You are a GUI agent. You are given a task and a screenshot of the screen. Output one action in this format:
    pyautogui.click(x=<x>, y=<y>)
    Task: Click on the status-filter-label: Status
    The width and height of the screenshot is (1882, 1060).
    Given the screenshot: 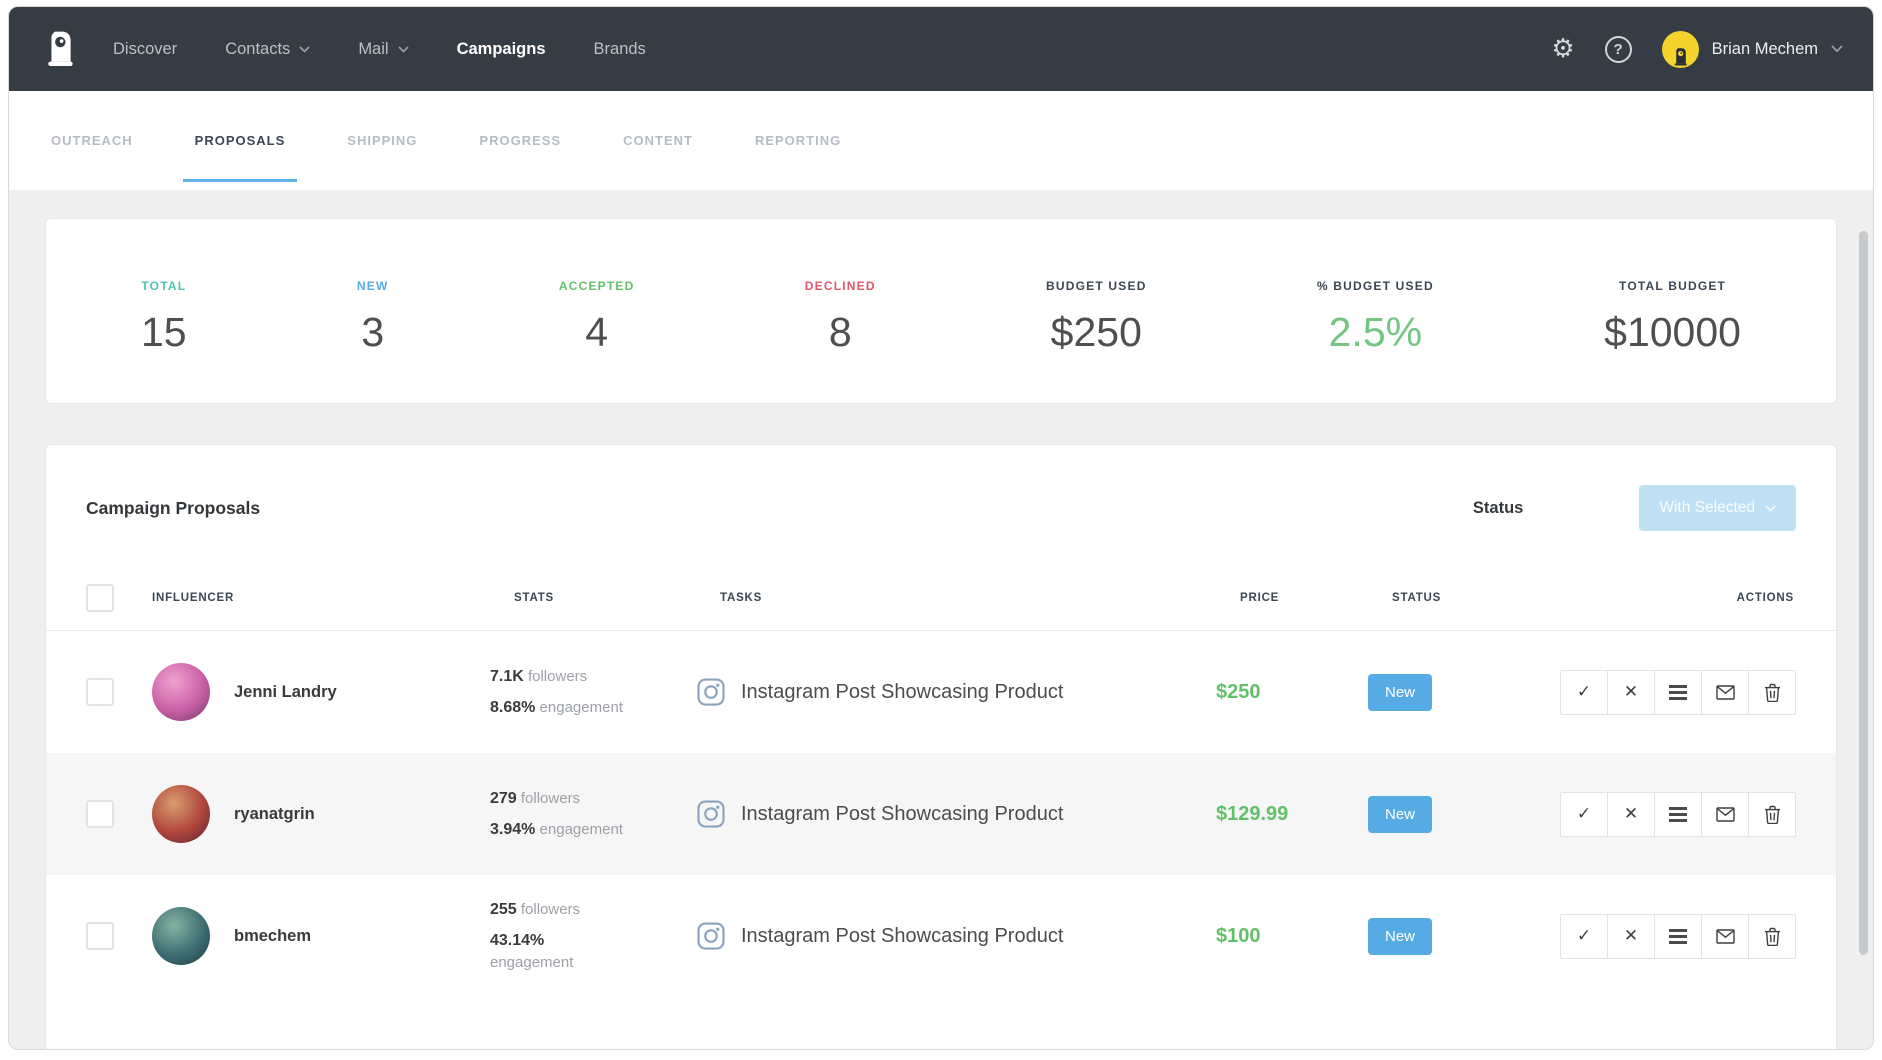 What is the action you would take?
    pyautogui.click(x=1498, y=507)
    